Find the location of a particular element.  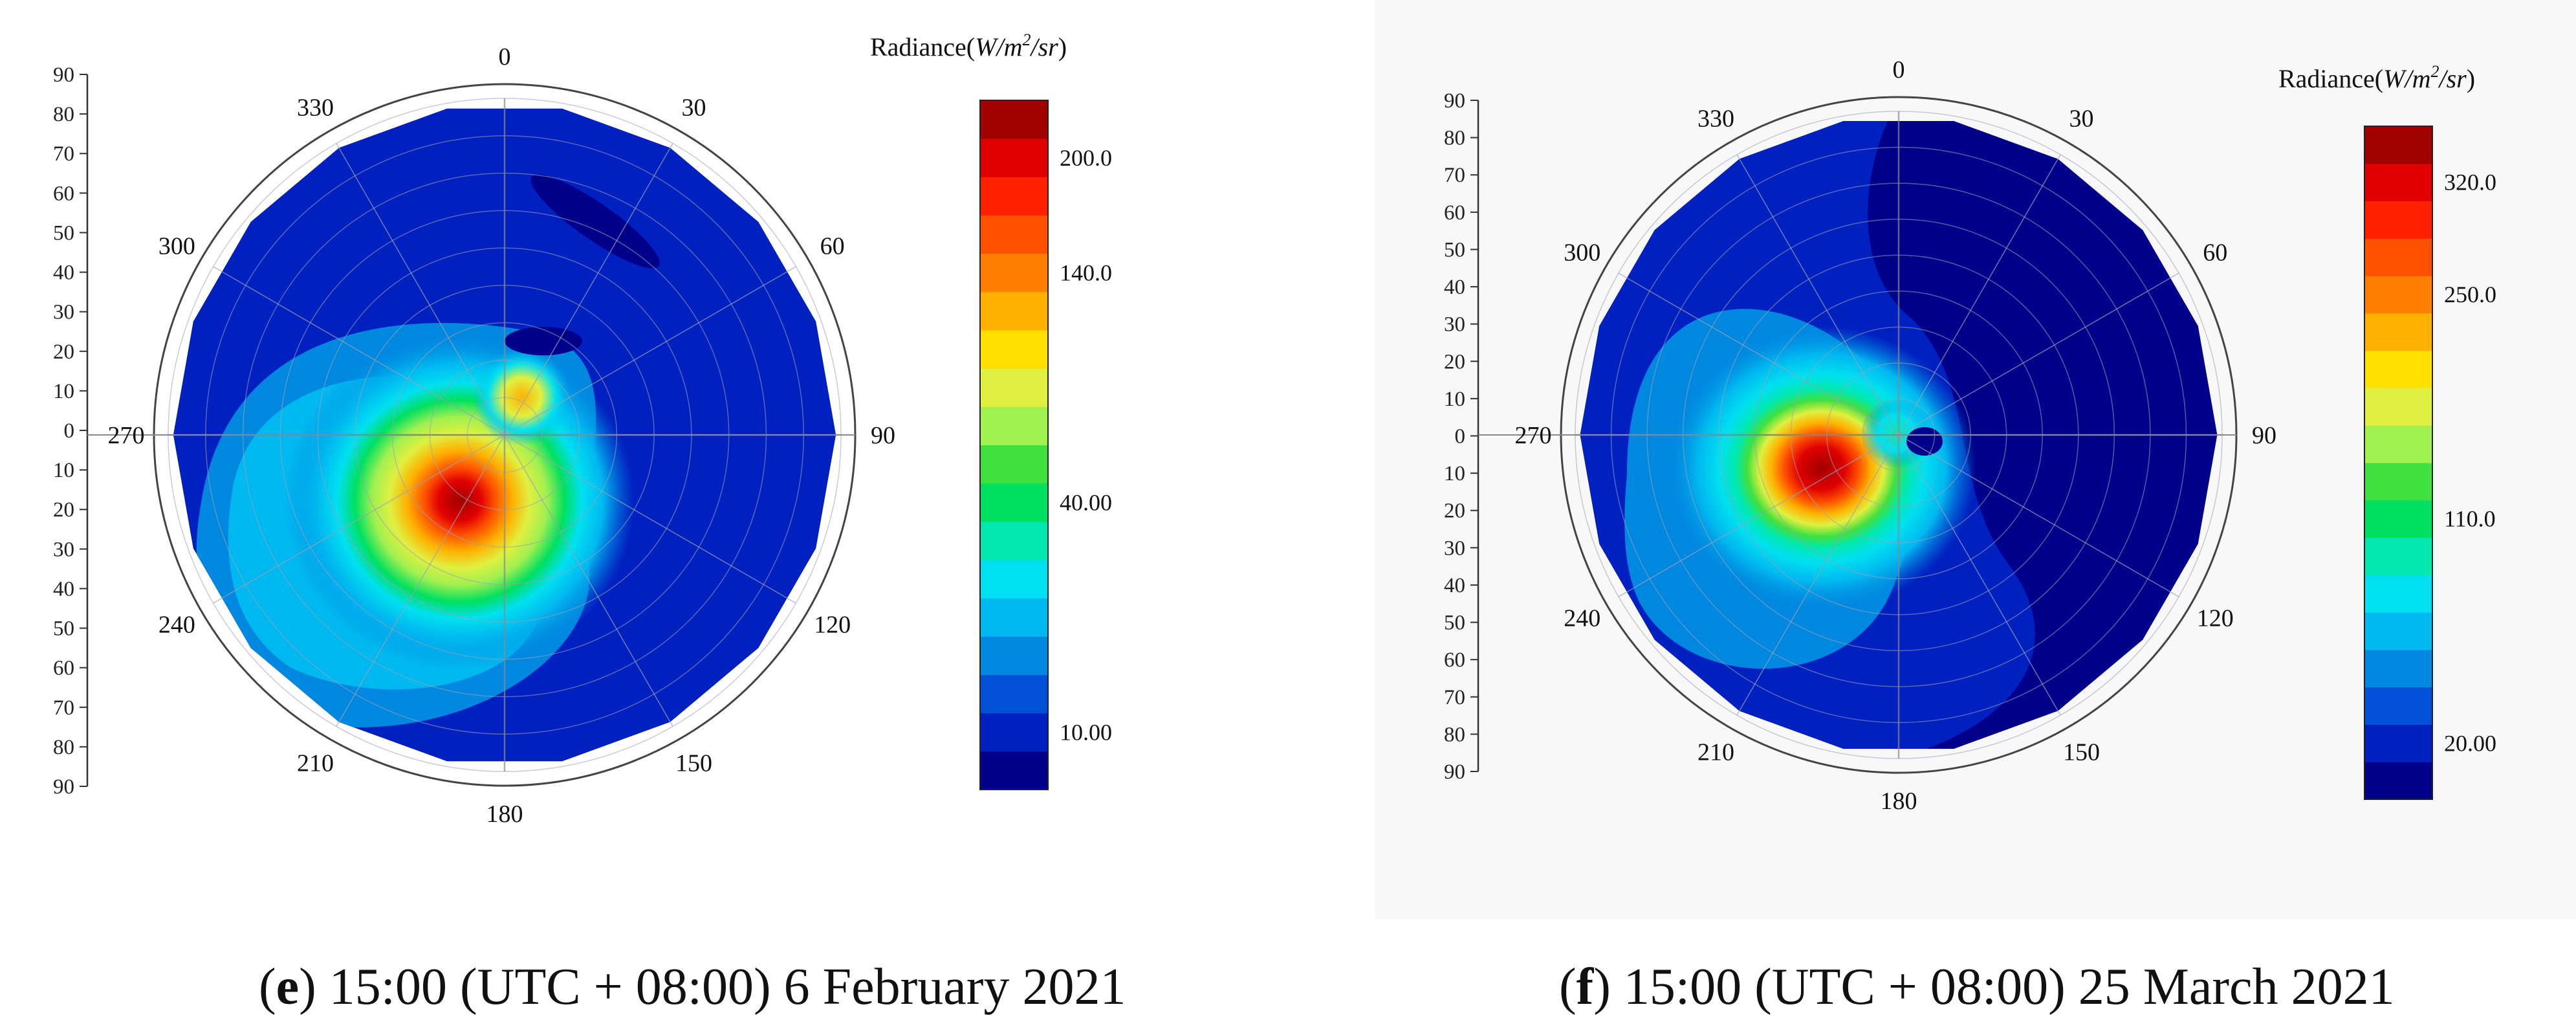

colorbar-tick-label: 140.0 is located at coordinates (1086, 272).